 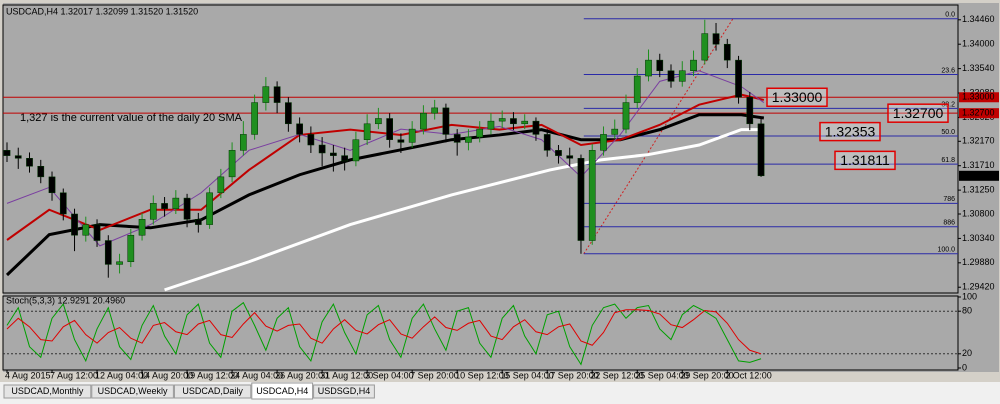 What do you see at coordinates (572, 375) in the screenshot?
I see `x-tick-label: 17 Sep 20:00` at bounding box center [572, 375].